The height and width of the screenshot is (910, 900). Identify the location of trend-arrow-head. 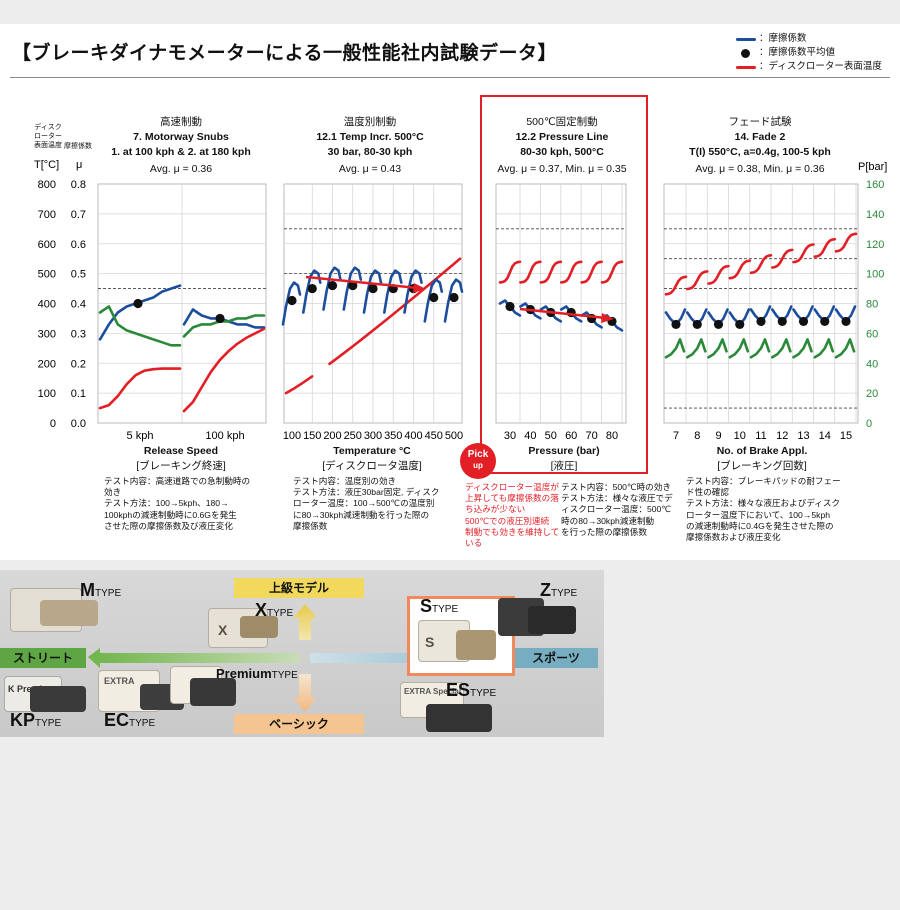
(607, 318).